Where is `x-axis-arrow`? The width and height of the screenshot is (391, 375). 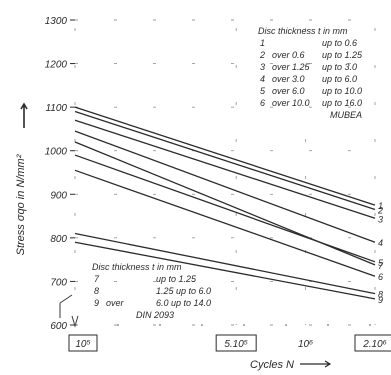 x-axis-arrow is located at coordinates (316, 364).